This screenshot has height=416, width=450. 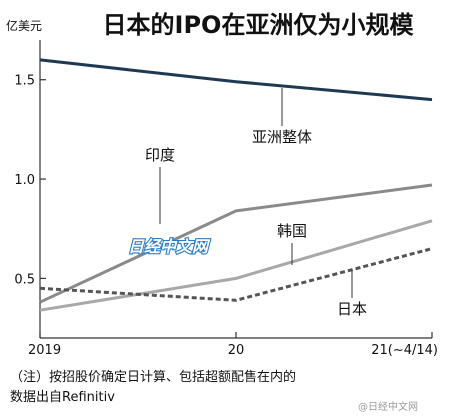 What do you see at coordinates (352, 309) in the screenshot?
I see `series-label: 日本` at bounding box center [352, 309].